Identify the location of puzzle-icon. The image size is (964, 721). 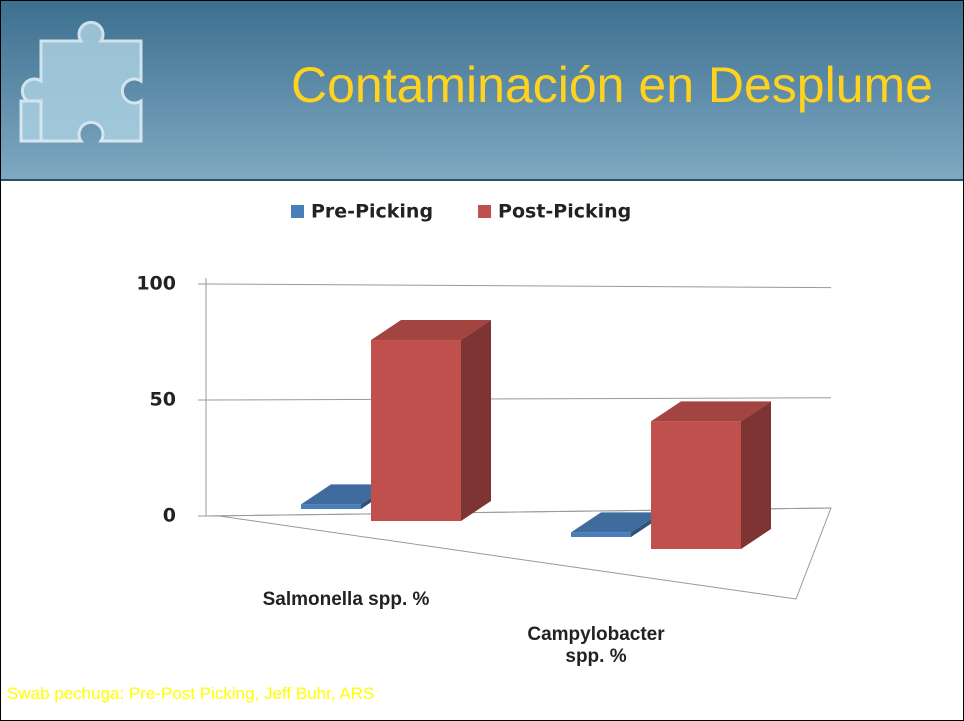
(81, 81).